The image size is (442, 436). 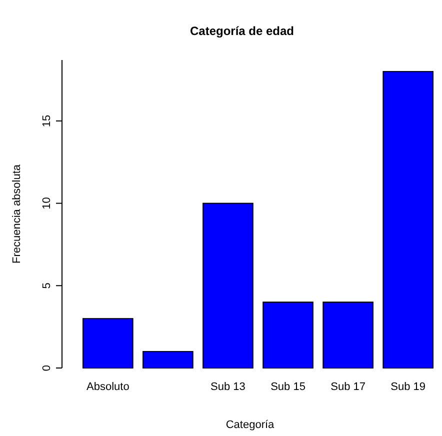 I want to click on x-tick-label: Sub 19, so click(x=408, y=387).